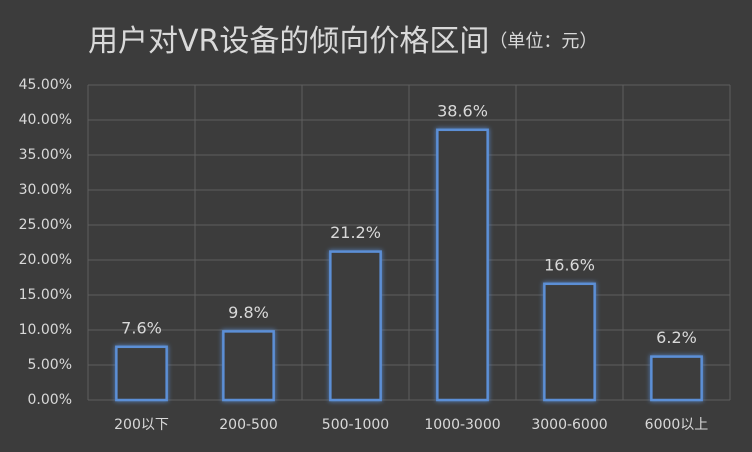 This screenshot has width=752, height=452. What do you see at coordinates (248, 425) in the screenshot?
I see `x-tick-label: 200-500` at bounding box center [248, 425].